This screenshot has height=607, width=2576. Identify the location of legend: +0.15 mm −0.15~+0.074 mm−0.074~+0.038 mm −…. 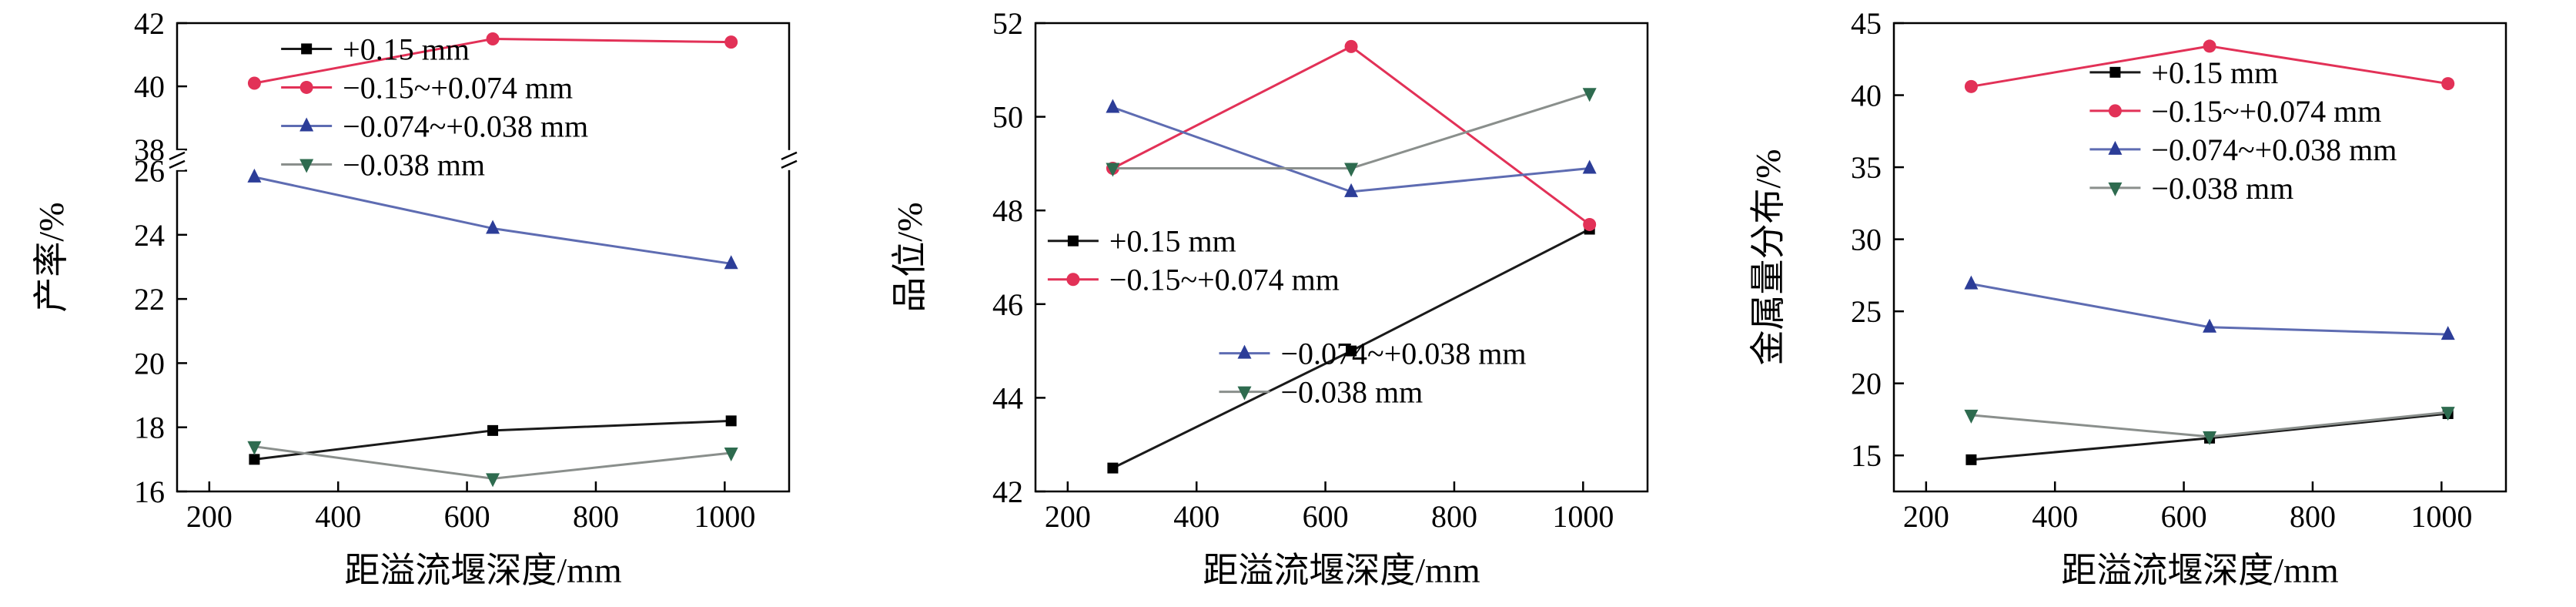
(2243, 130).